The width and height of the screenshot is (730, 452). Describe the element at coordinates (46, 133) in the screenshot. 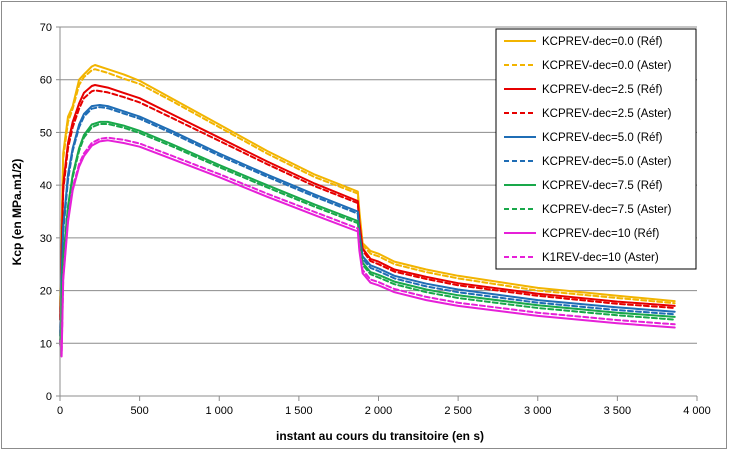

I see `y-tick-label: 50` at that location.